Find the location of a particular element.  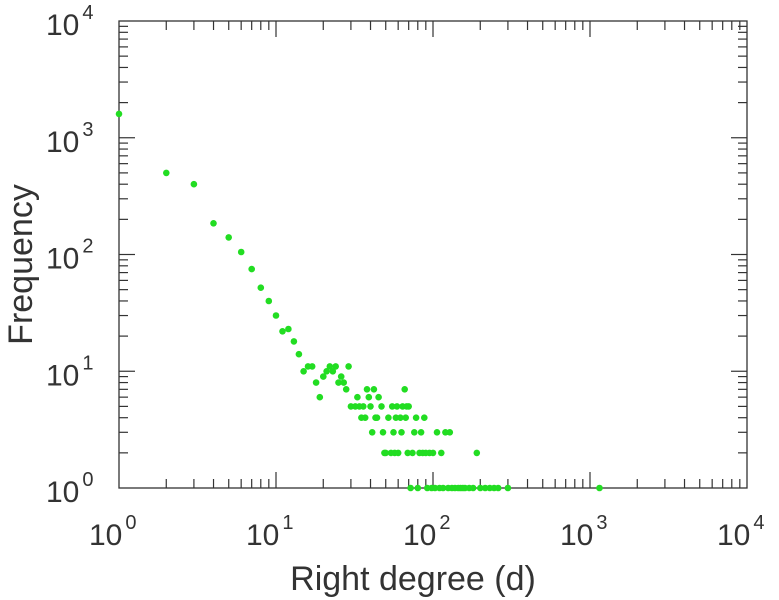

x-tick-labels: 10 0 10 1 10 2 10 3 10 4 is located at coordinates (427, 532).